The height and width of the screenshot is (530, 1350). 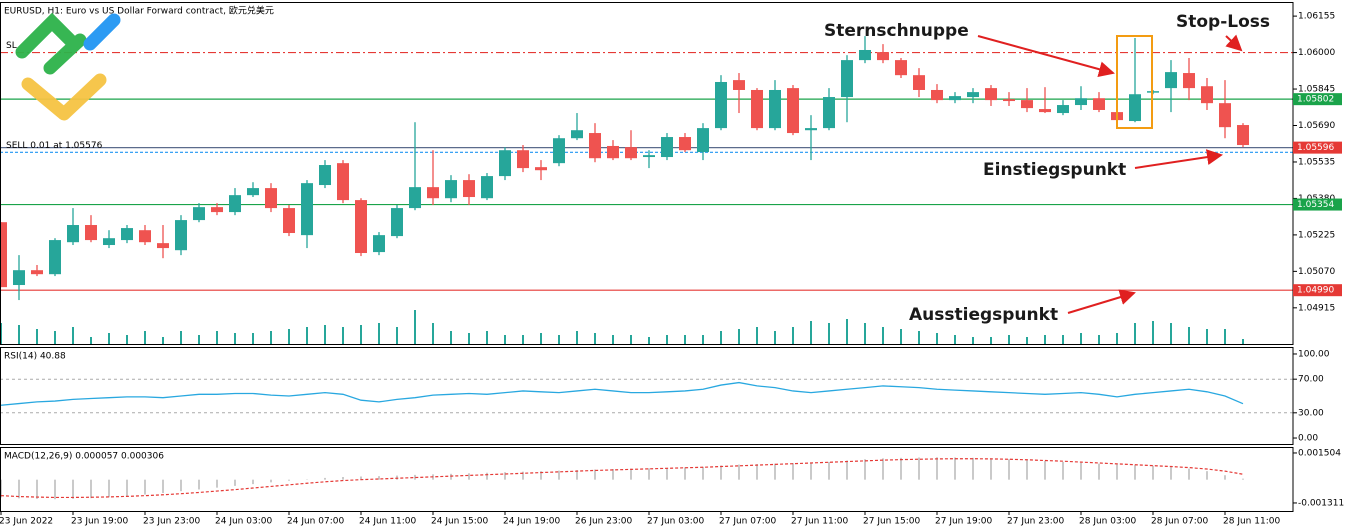 What do you see at coordinates (647, 479) in the screenshot?
I see `panel-frame` at bounding box center [647, 479].